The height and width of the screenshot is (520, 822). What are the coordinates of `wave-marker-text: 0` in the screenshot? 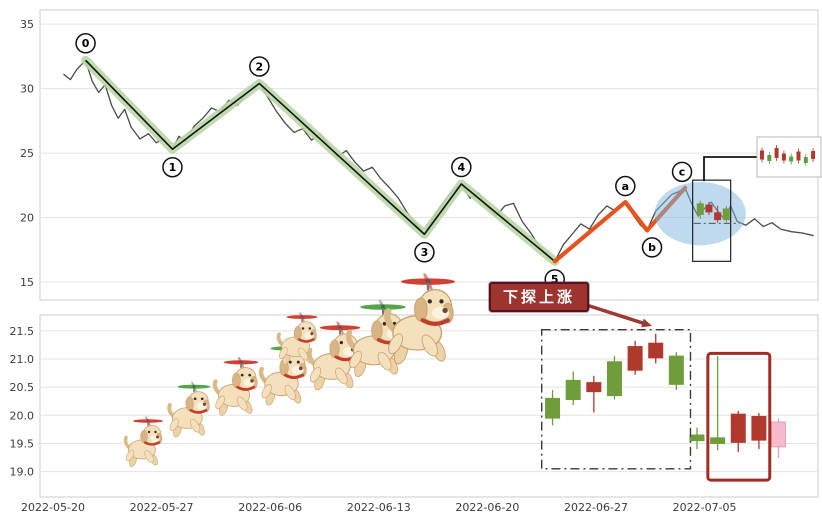 It's located at (86, 43).